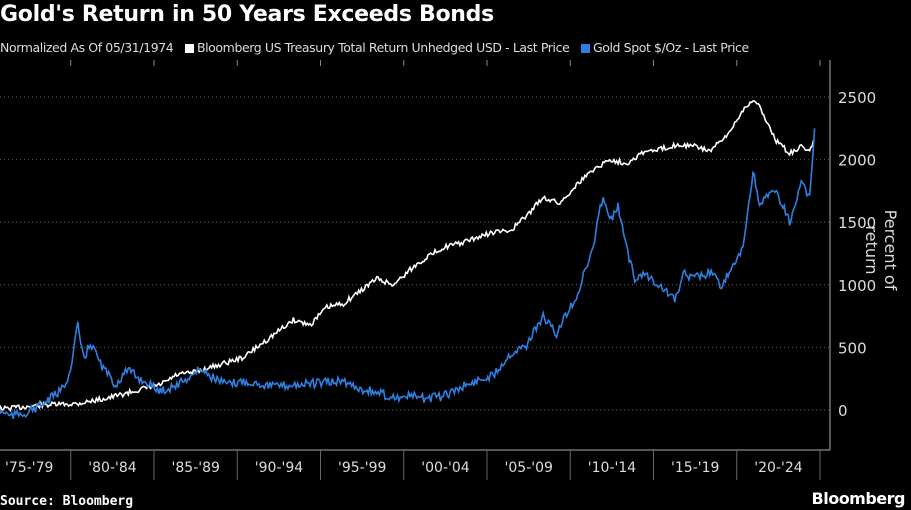 The height and width of the screenshot is (510, 911). What do you see at coordinates (843, 411) in the screenshot?
I see `y-tick-label: 0` at bounding box center [843, 411].